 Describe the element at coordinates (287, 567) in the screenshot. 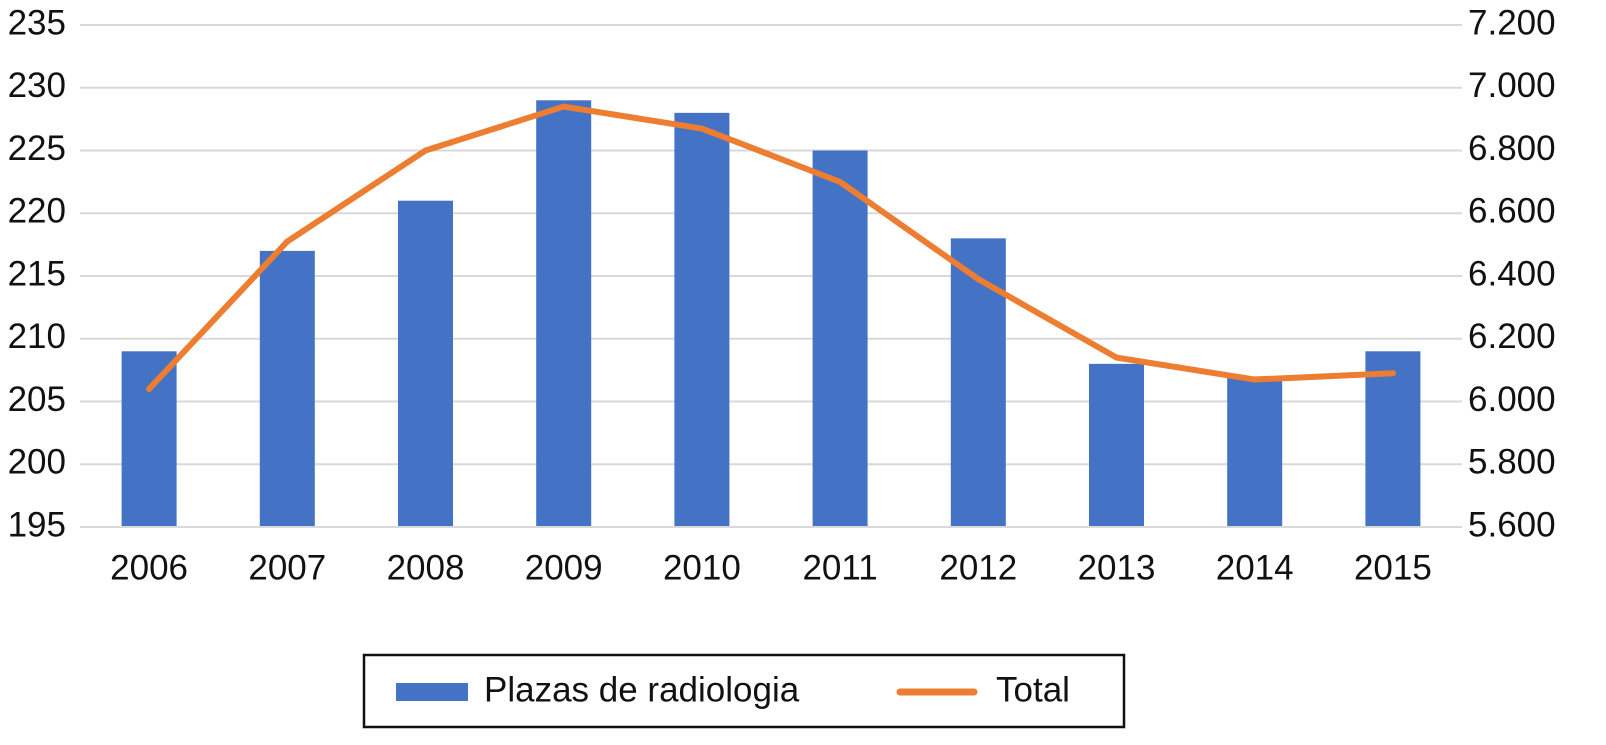

I see `x-tick-label: 2007` at that location.